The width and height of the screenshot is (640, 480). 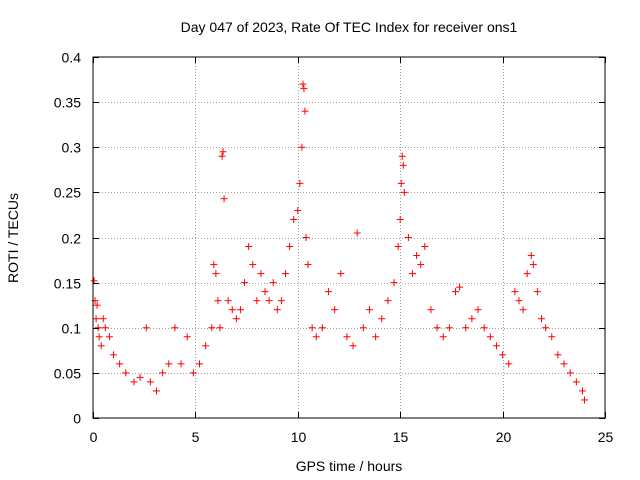 What do you see at coordinates (504, 437) in the screenshot?
I see `x-tick-label: 20` at bounding box center [504, 437].